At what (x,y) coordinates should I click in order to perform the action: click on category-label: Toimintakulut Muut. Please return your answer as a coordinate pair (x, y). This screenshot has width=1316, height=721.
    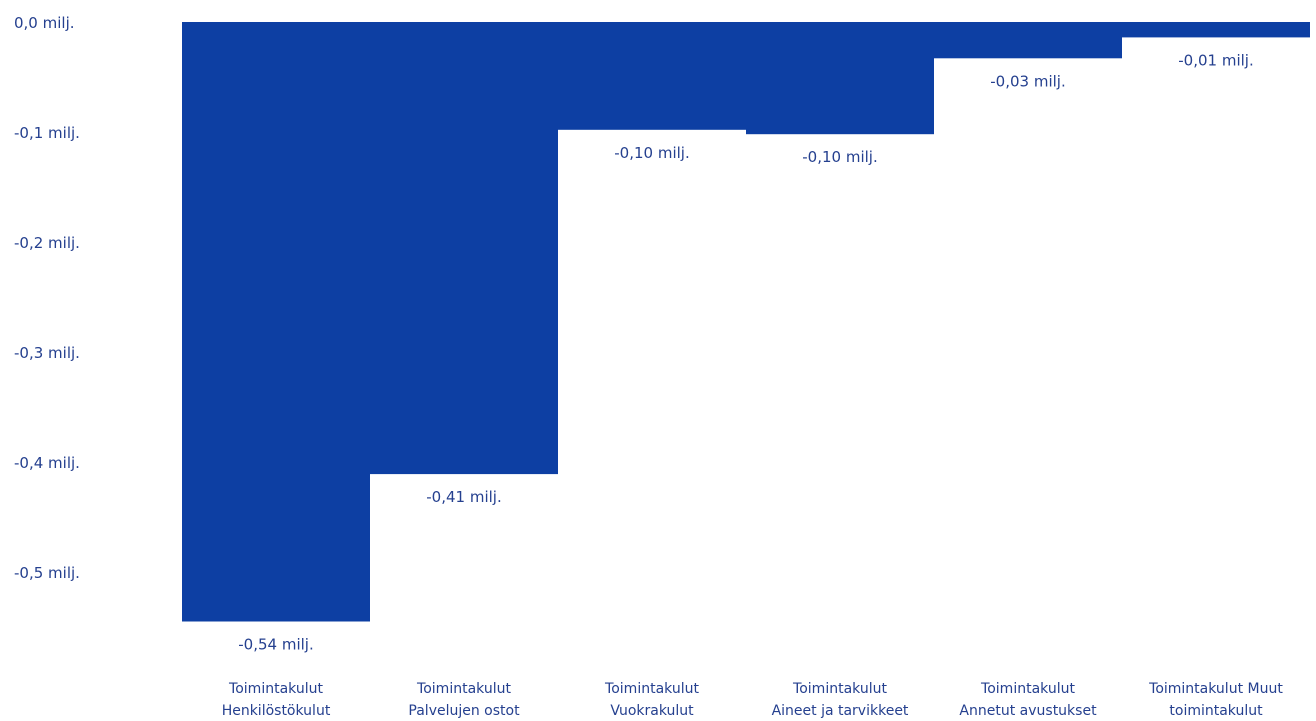
    Looking at the image, I should click on (1215, 689).